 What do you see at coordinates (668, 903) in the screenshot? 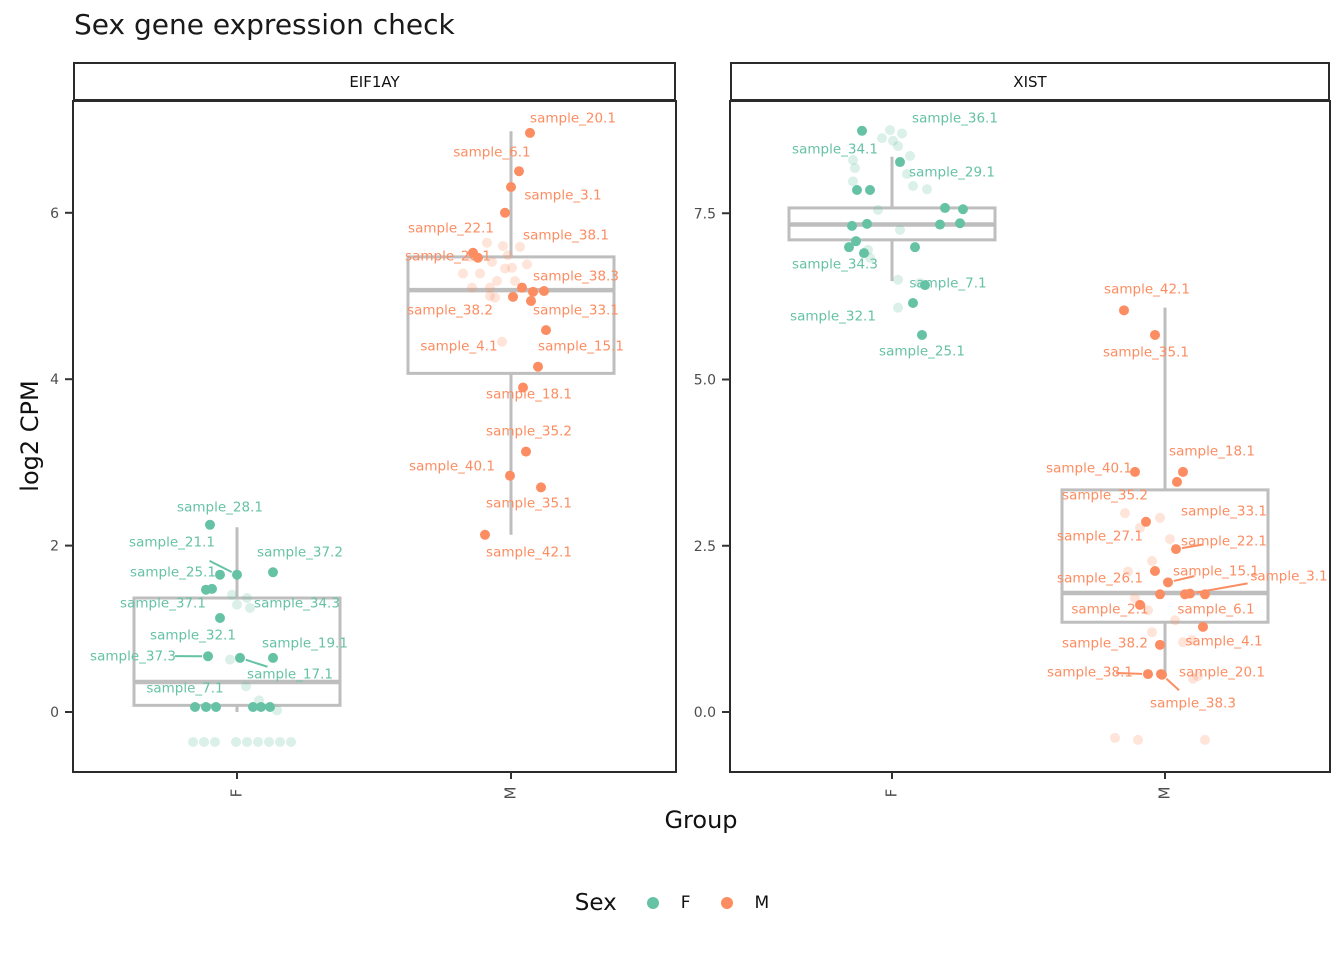
I see `legend-key-f: F` at bounding box center [668, 903].